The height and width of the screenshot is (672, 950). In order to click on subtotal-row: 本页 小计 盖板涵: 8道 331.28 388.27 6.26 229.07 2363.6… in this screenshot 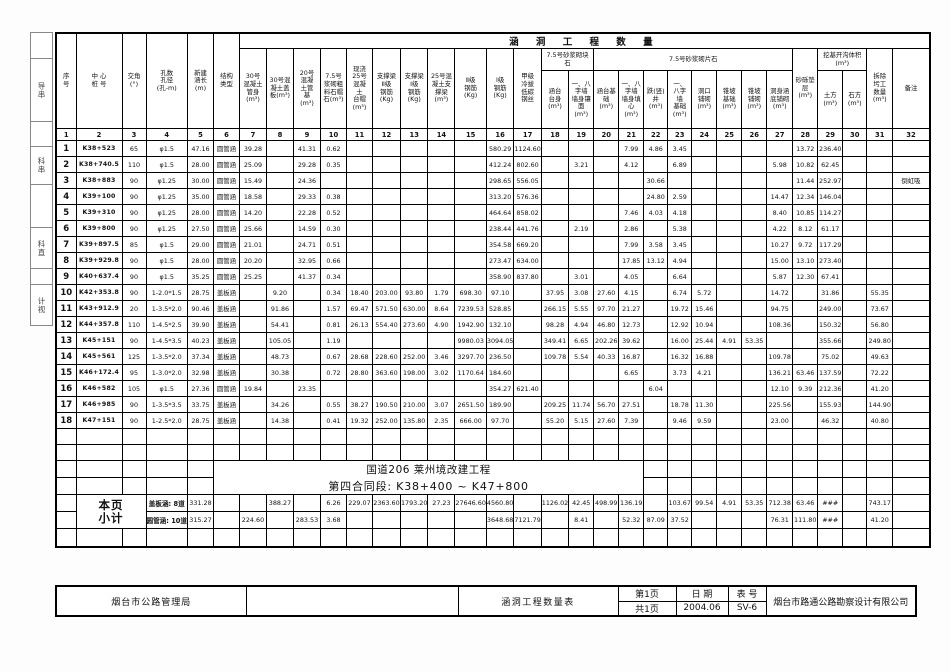, I will do `click(493, 511)`.